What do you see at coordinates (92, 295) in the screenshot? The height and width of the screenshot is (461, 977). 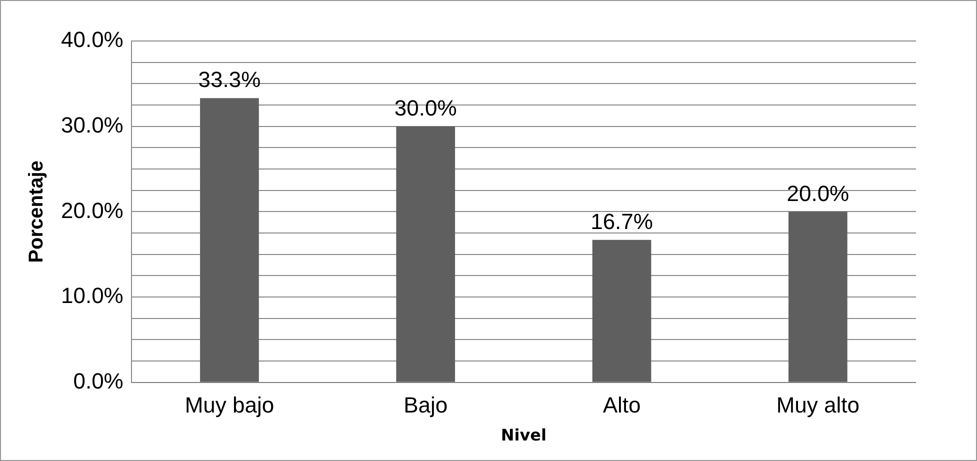 I see `y-tick-label: 10.0%` at bounding box center [92, 295].